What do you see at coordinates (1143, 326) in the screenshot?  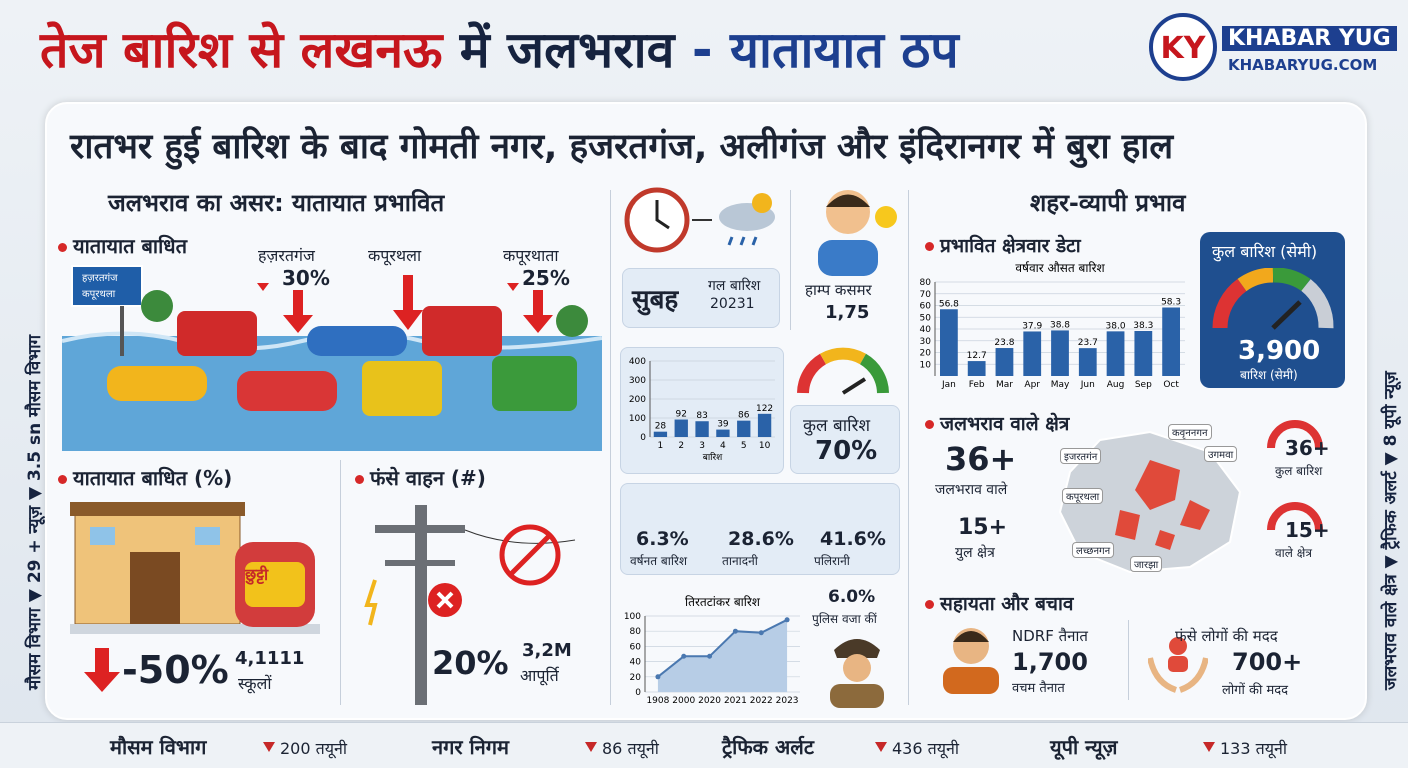 I see `data-label: 38.3` at bounding box center [1143, 326].